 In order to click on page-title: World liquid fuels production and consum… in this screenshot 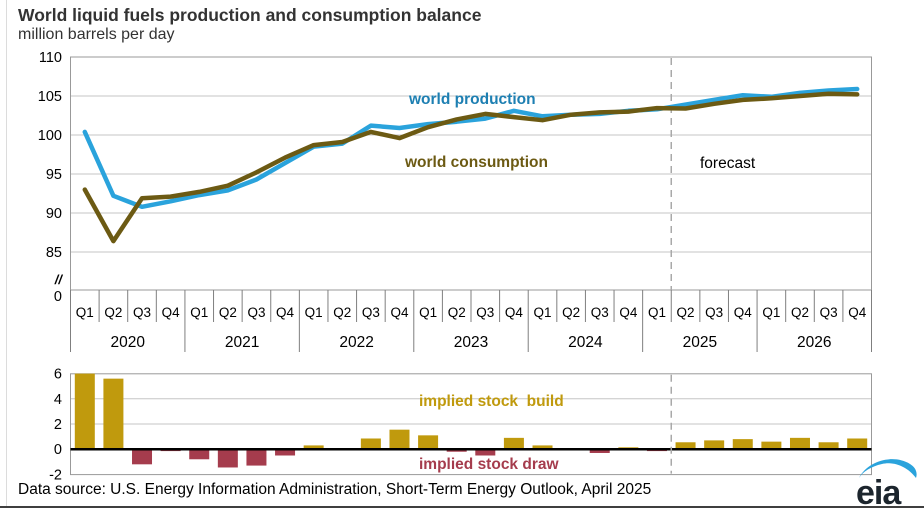, I will do `click(250, 15)`.